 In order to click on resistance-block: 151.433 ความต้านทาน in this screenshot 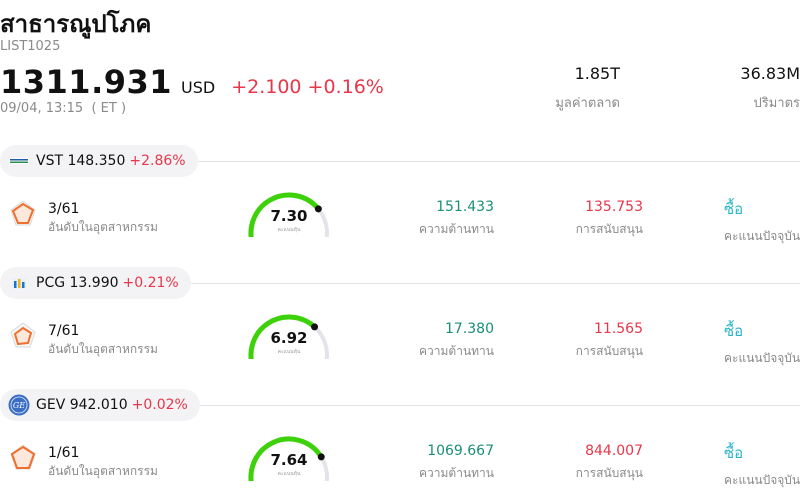, I will do `click(456, 219)`.